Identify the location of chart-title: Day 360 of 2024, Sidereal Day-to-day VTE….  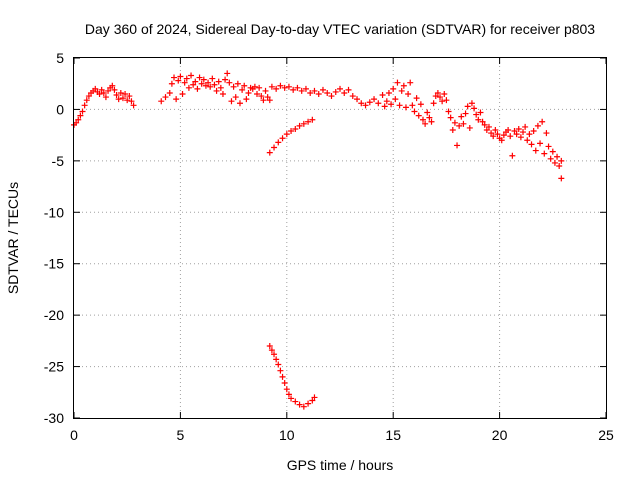
(340, 29).